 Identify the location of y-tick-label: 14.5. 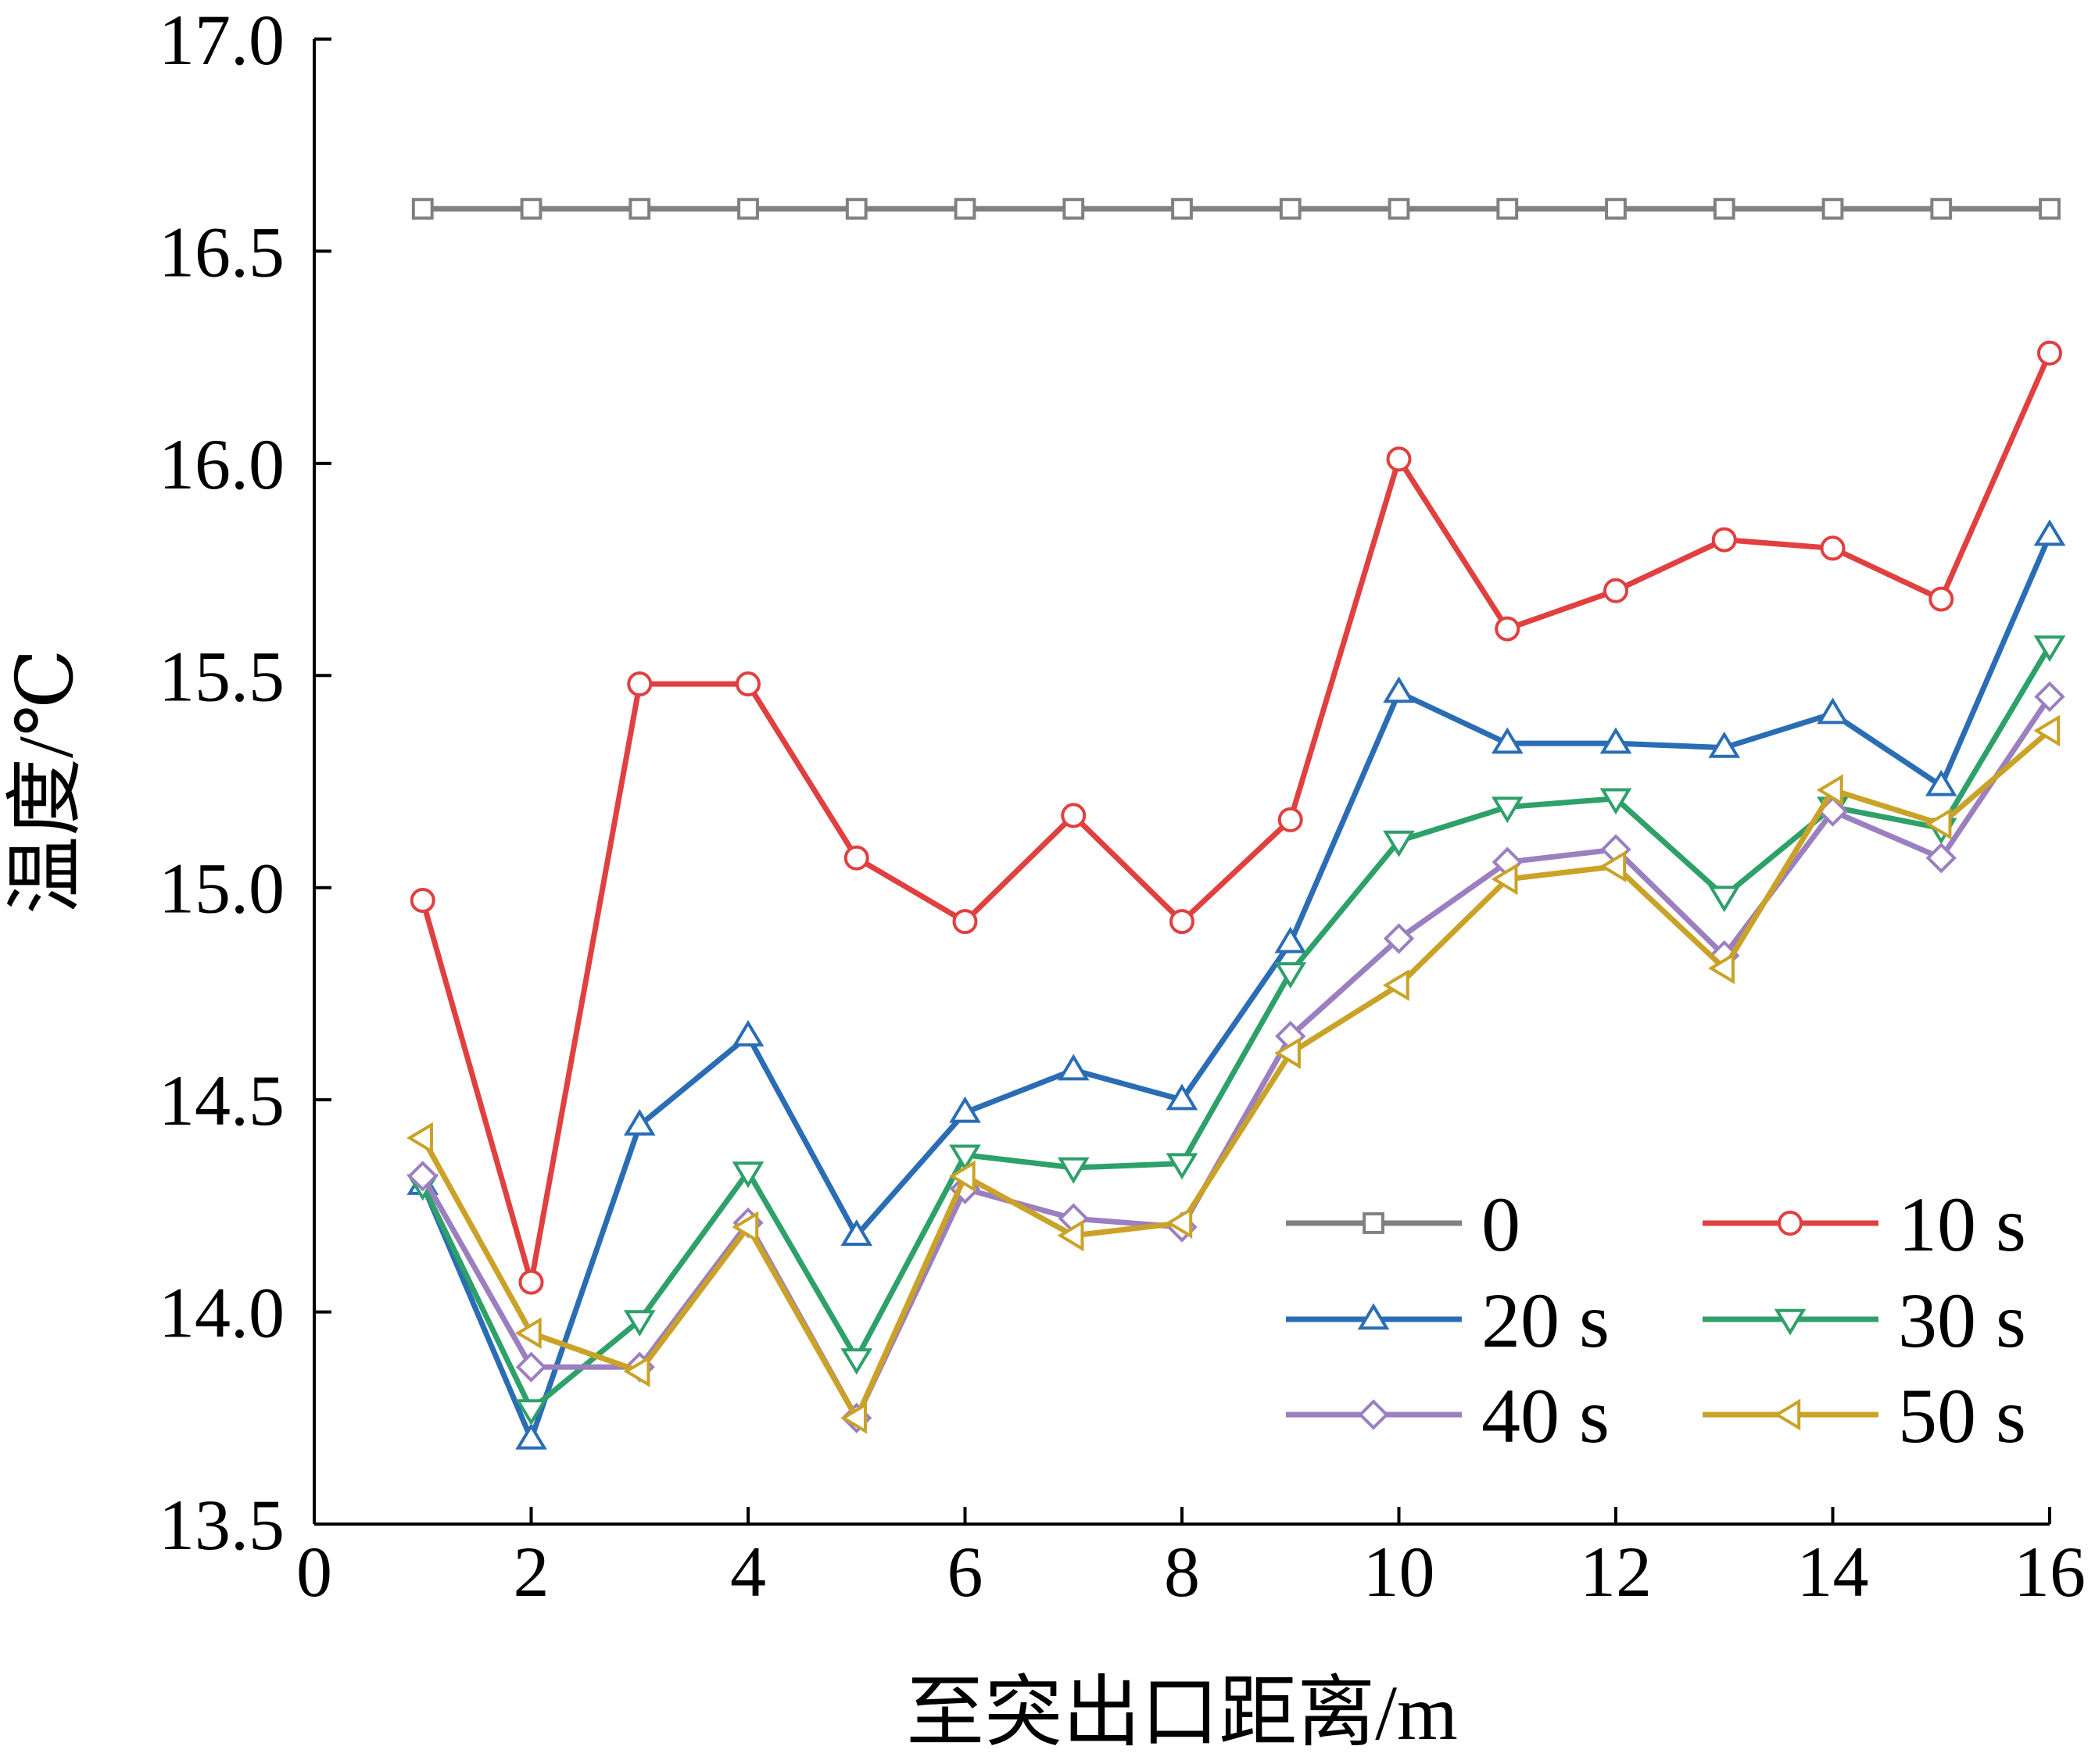
(222, 1100).